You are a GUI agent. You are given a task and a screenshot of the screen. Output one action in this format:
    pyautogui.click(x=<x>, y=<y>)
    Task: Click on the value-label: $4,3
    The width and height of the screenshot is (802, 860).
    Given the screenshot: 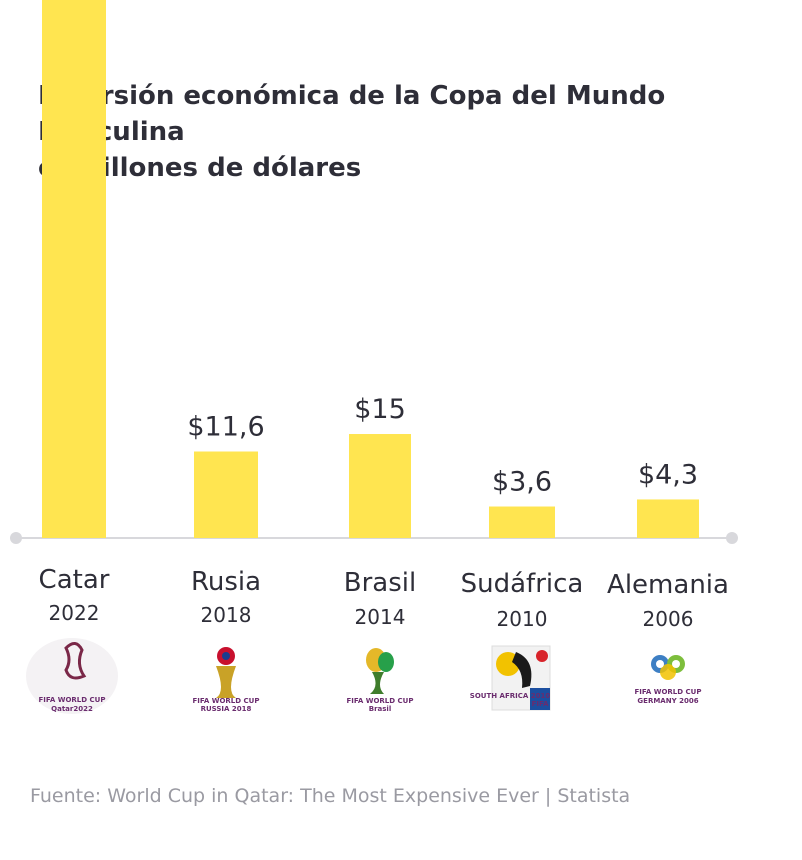 What is the action you would take?
    pyautogui.click(x=668, y=474)
    